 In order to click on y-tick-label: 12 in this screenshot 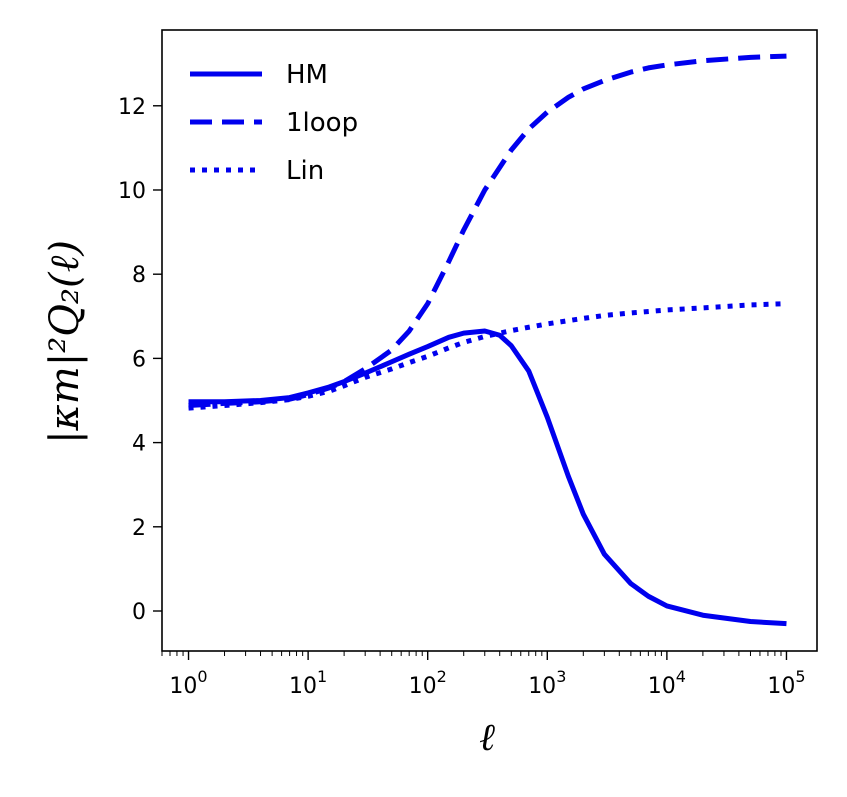, I will do `click(132, 107)`.